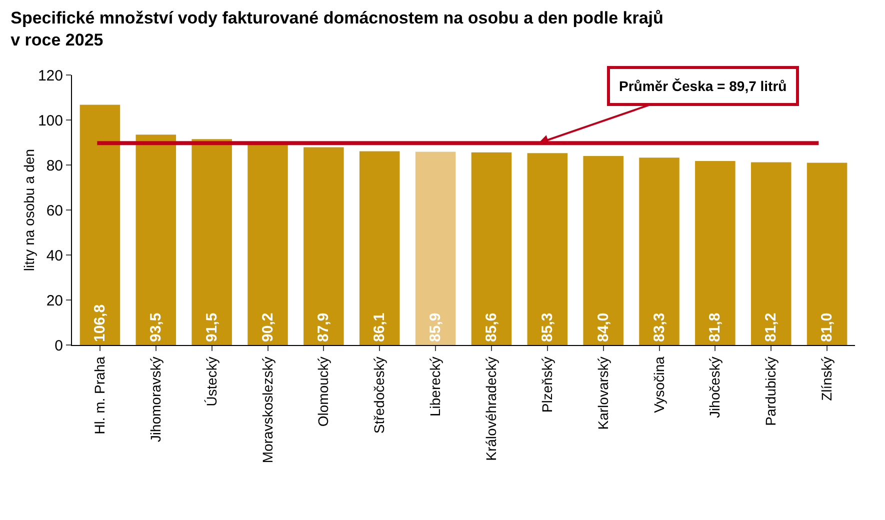  What do you see at coordinates (50, 75) in the screenshot?
I see `y-tick-label: 120` at bounding box center [50, 75].